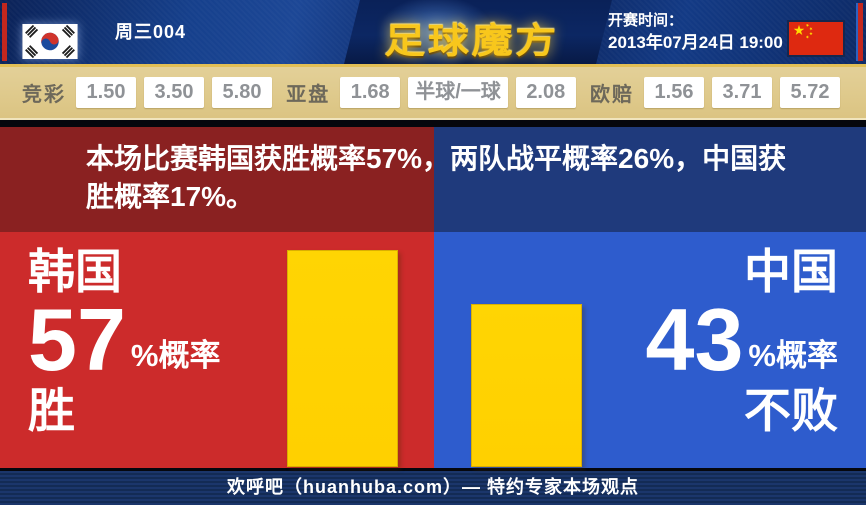 Image resolution: width=866 pixels, height=507 pixels. Describe the element at coordinates (4, 32) in the screenshot. I see `left-red-accent-stripe` at that location.